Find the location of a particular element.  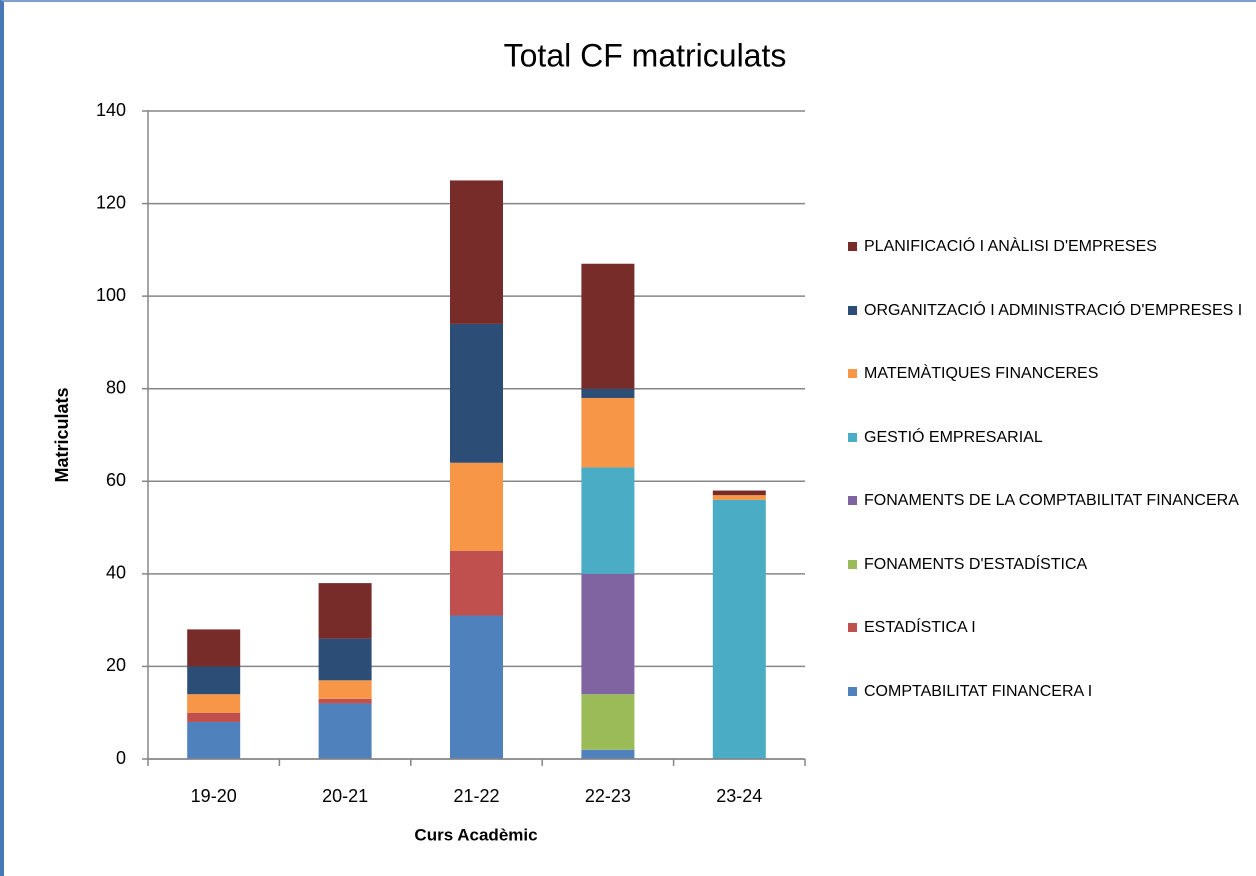

legend-label: PLANIFICACIÓ I ANÀLISI D'EMPRESES is located at coordinates (1010, 246).